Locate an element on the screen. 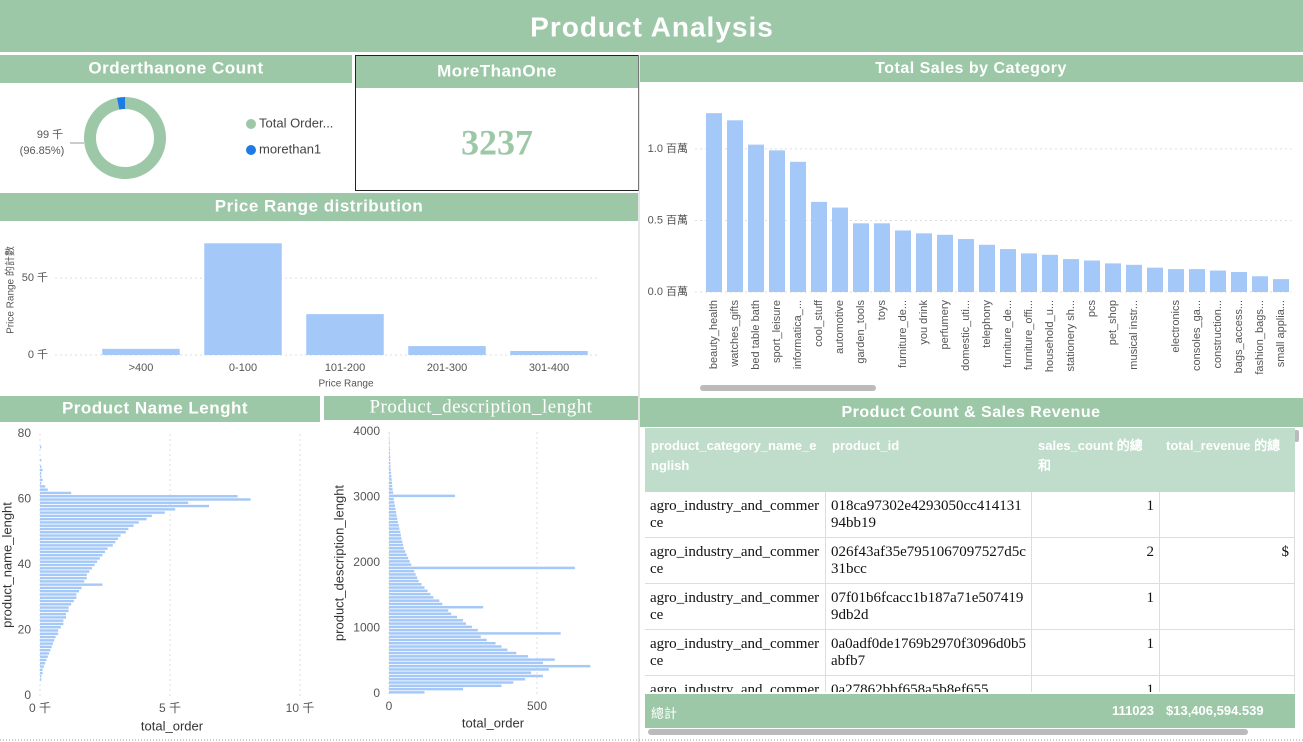 Image resolution: width=1303 pixels, height=742 pixels. legend-label: morethan1 is located at coordinates (290, 148).